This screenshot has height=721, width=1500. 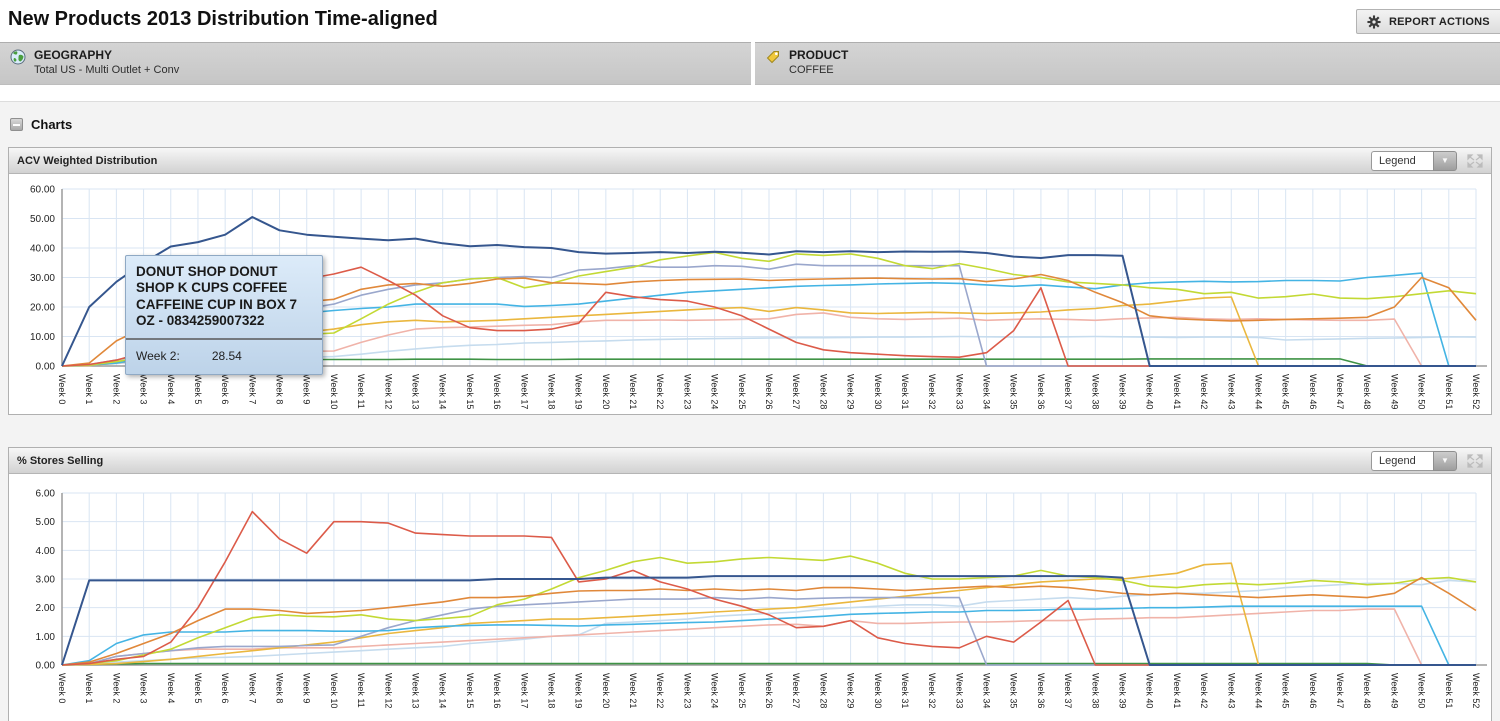 What do you see at coordinates (470, 690) in the screenshot?
I see `svg-text: Week 15` at bounding box center [470, 690].